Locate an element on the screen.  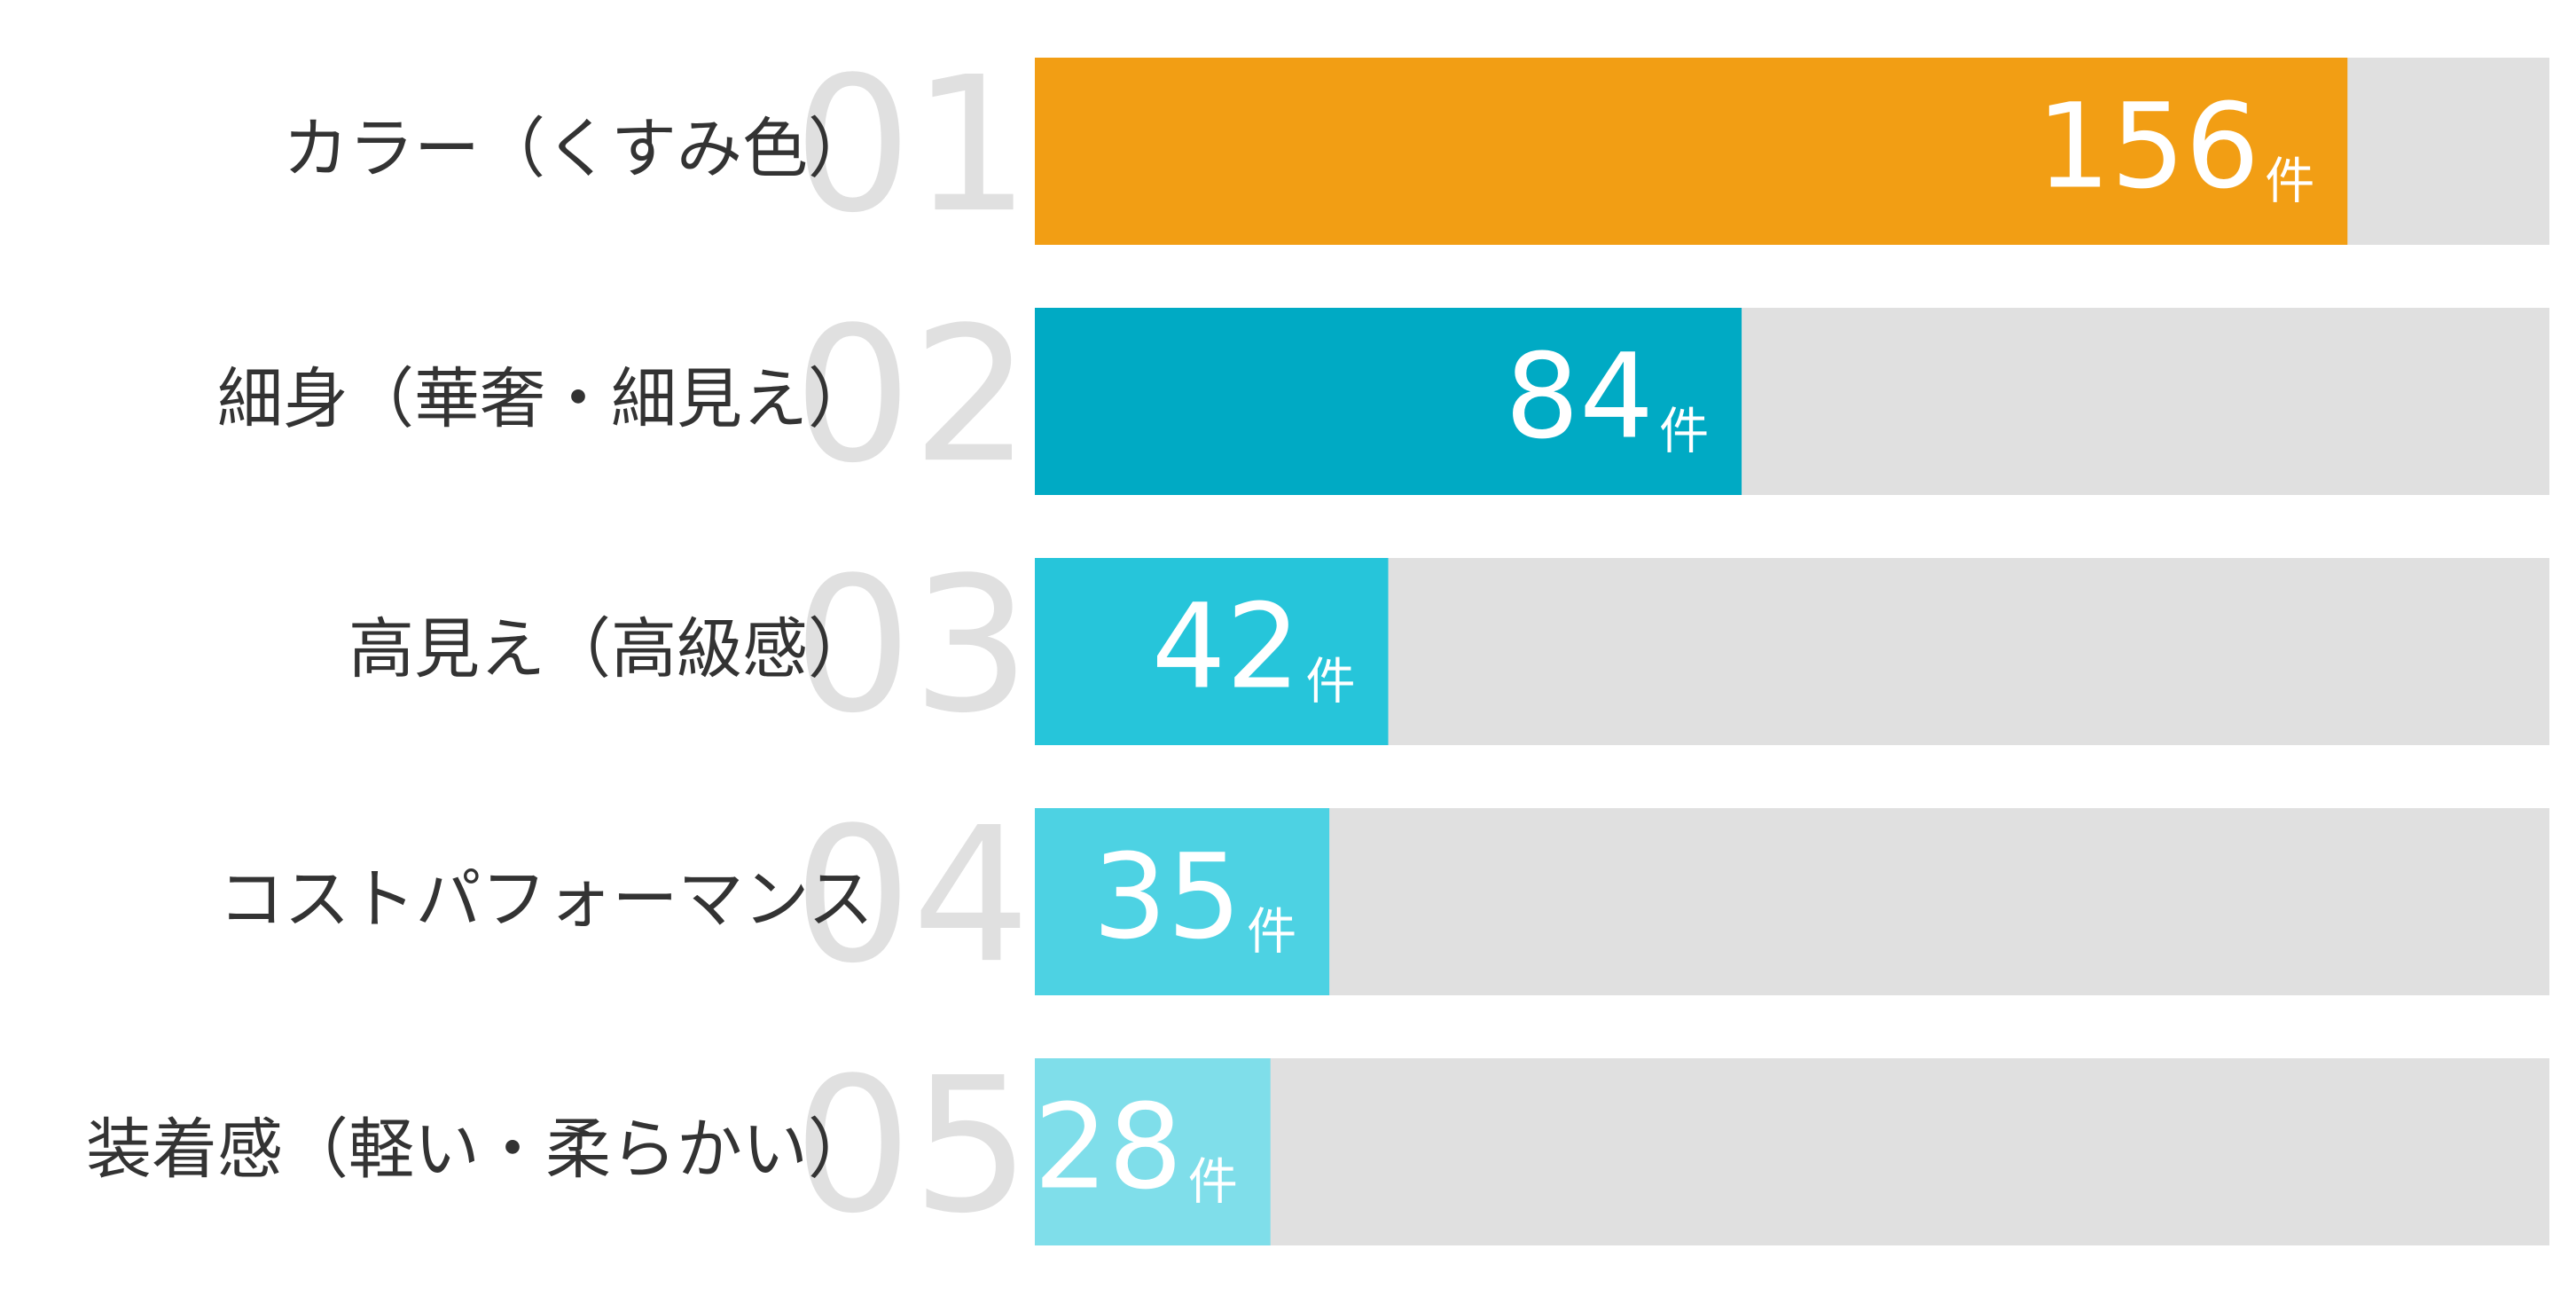
value-number: 42 is located at coordinates (1226, 648).